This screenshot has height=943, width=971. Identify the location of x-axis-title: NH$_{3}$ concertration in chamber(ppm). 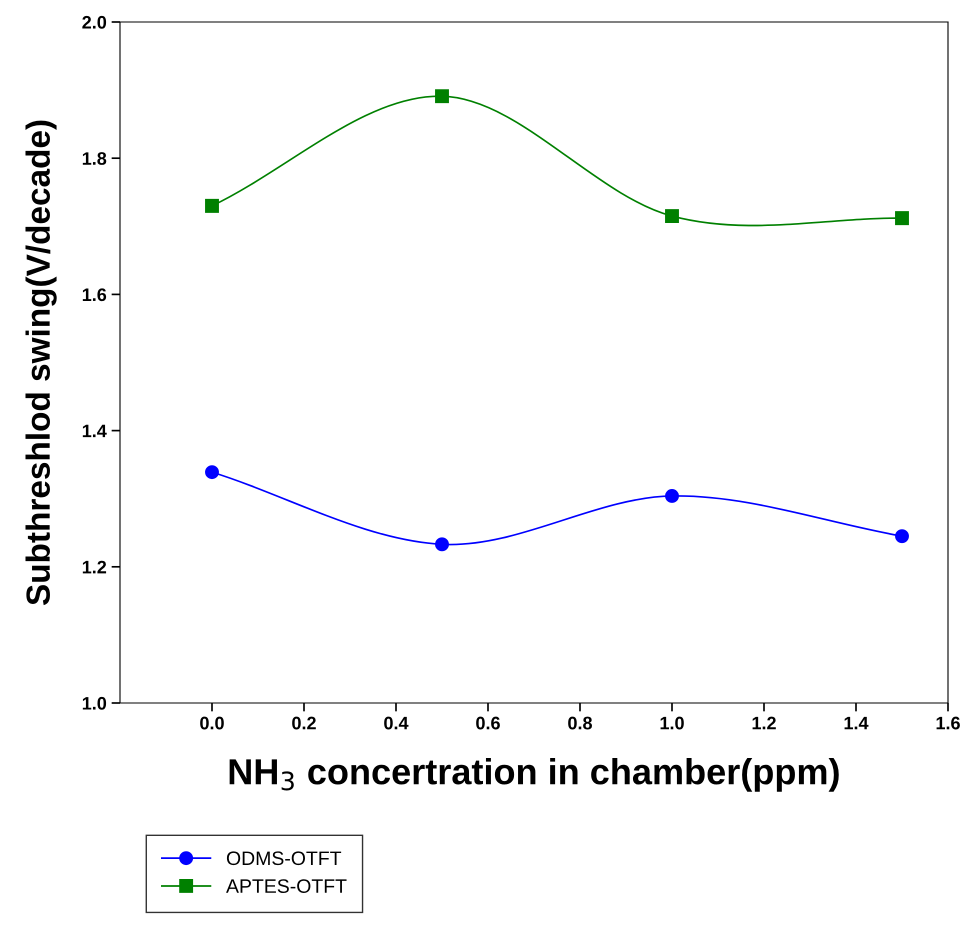
(534, 775).